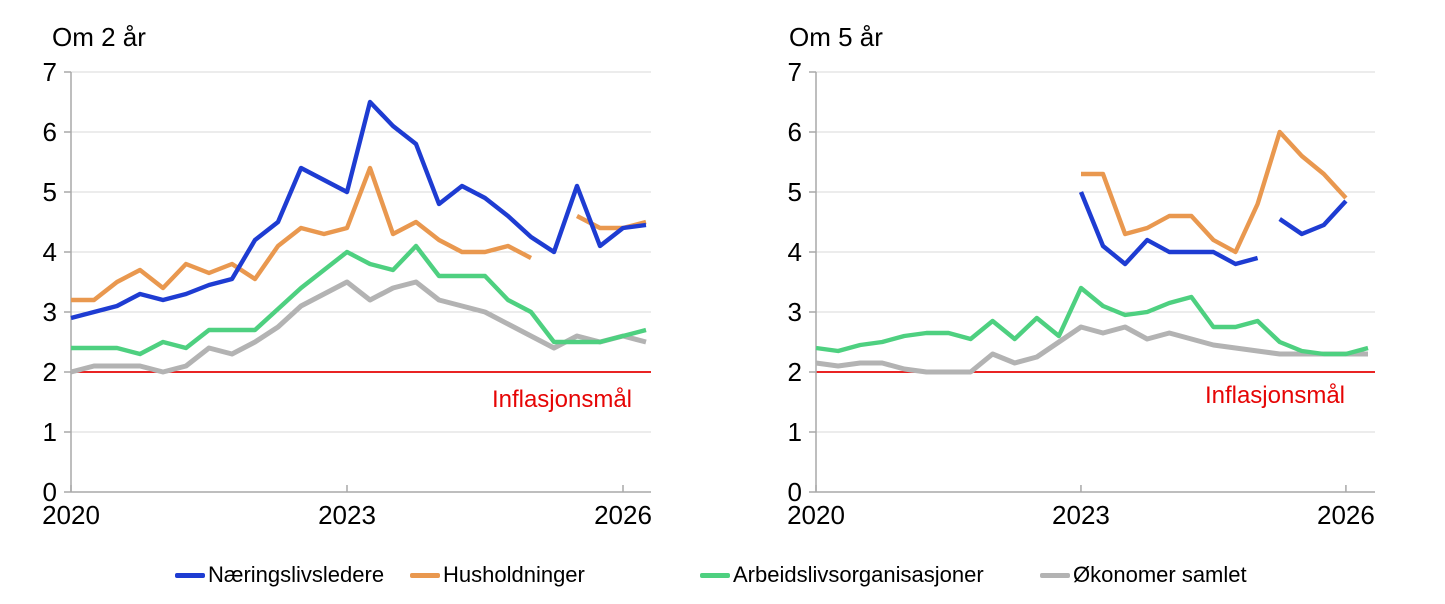 This screenshot has height=604, width=1445. Describe the element at coordinates (425, 575) in the screenshot. I see `legend-swatch-husholdninger` at that location.